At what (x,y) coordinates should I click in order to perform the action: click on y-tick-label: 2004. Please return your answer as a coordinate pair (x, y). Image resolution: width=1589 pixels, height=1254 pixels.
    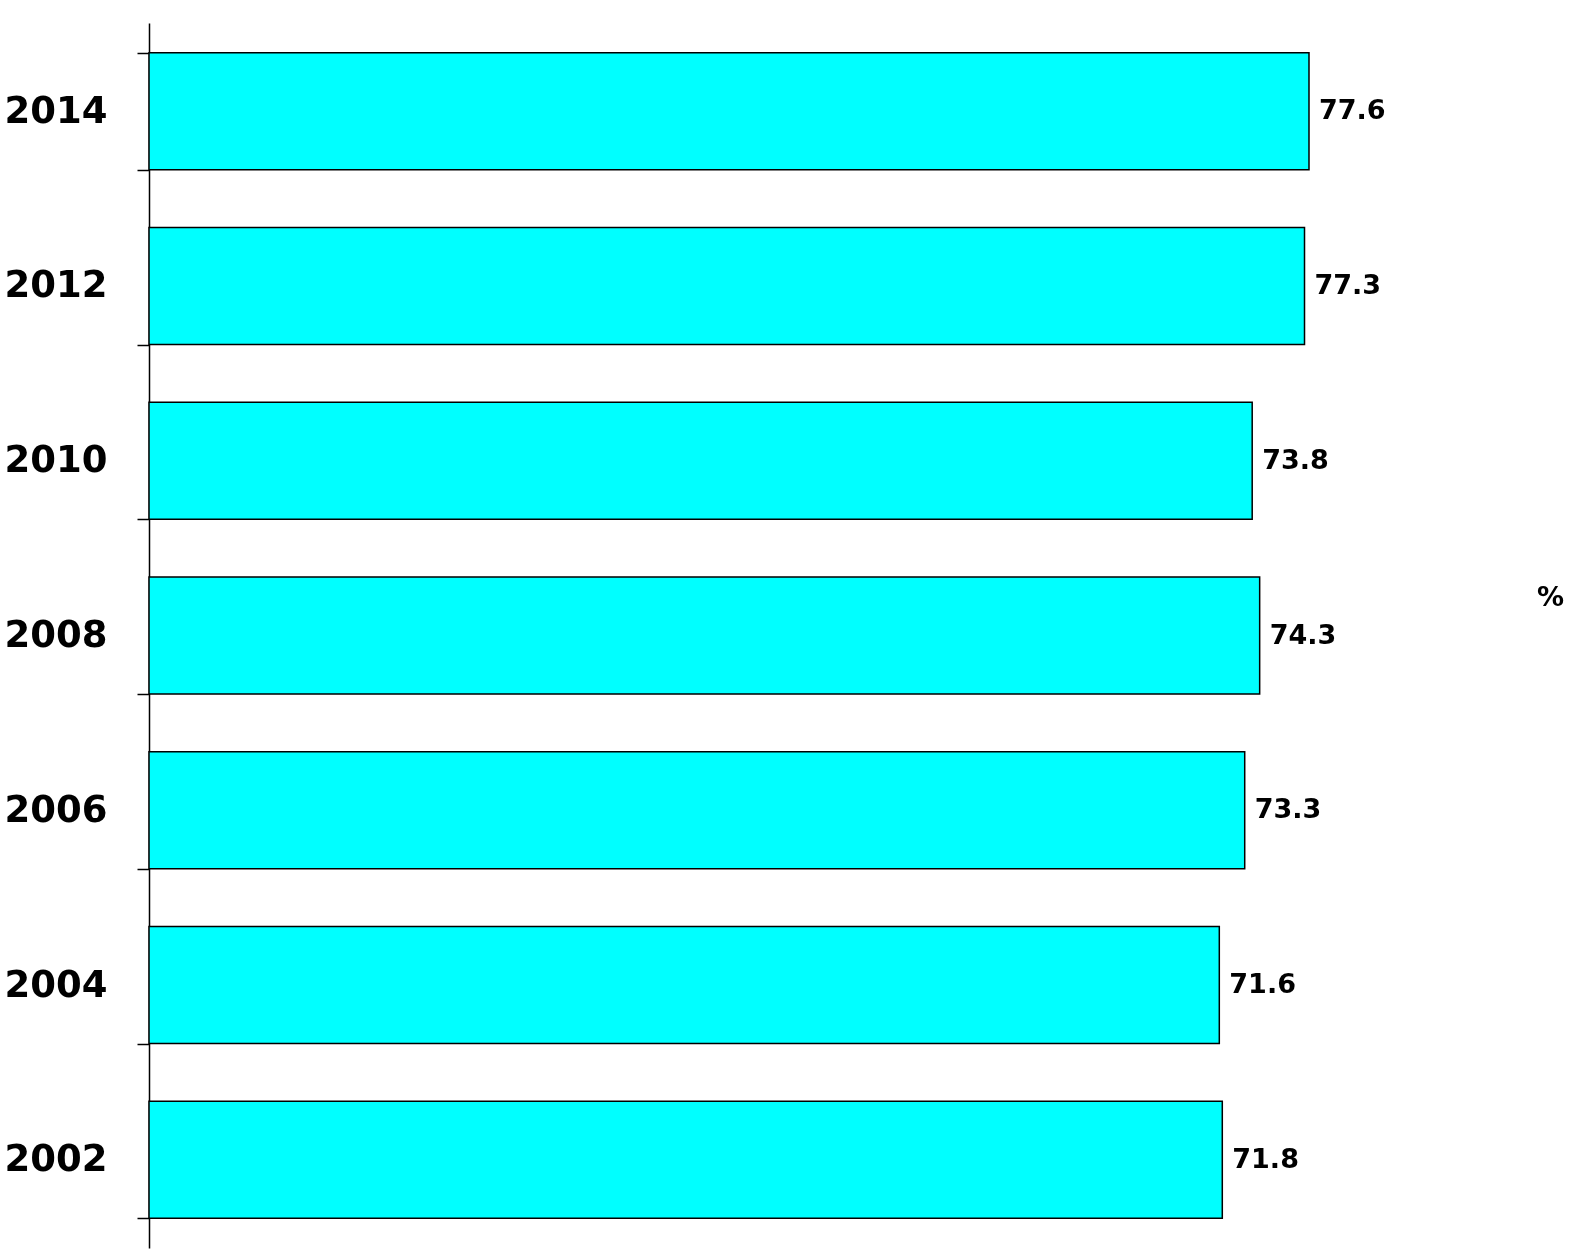
    Looking at the image, I should click on (56, 984).